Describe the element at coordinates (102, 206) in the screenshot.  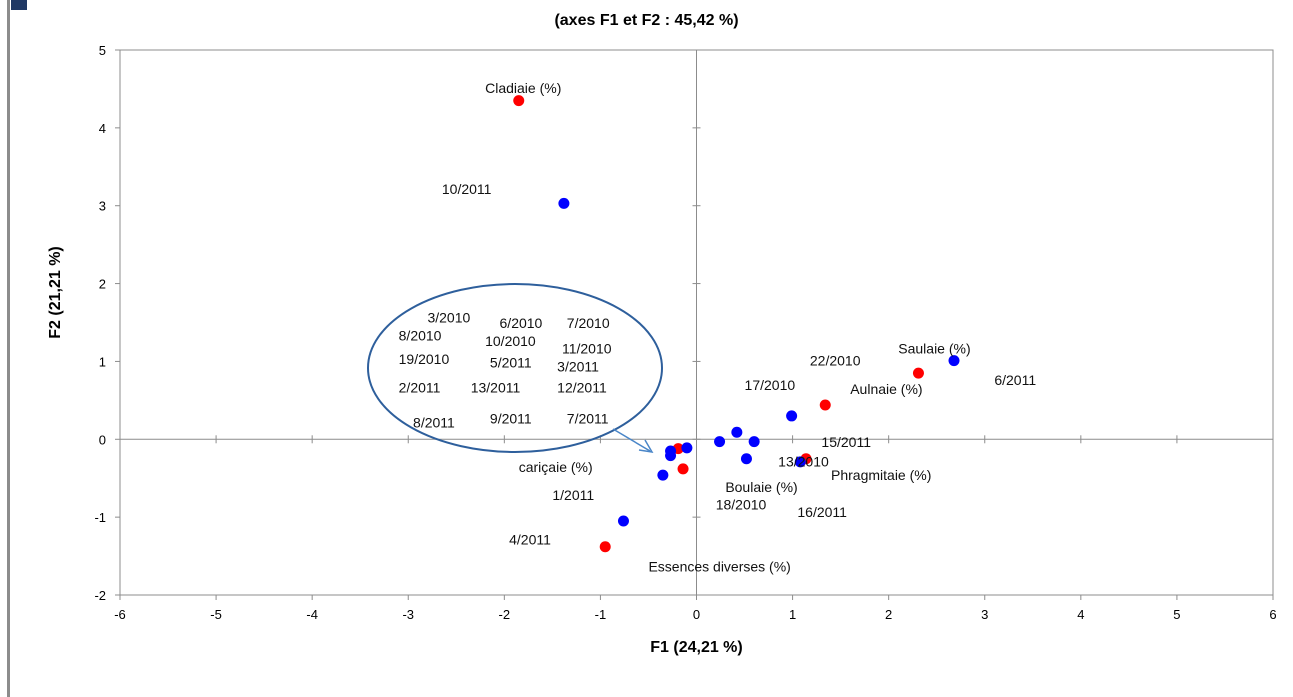
I see `y-tick-label: 3` at that location.